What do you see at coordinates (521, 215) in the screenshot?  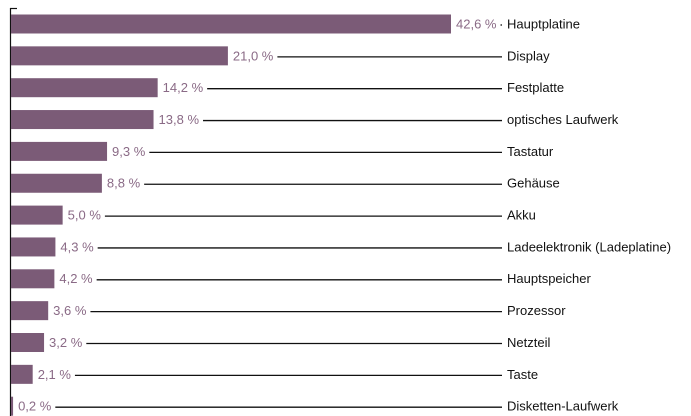 I see `category-label: Akku` at bounding box center [521, 215].